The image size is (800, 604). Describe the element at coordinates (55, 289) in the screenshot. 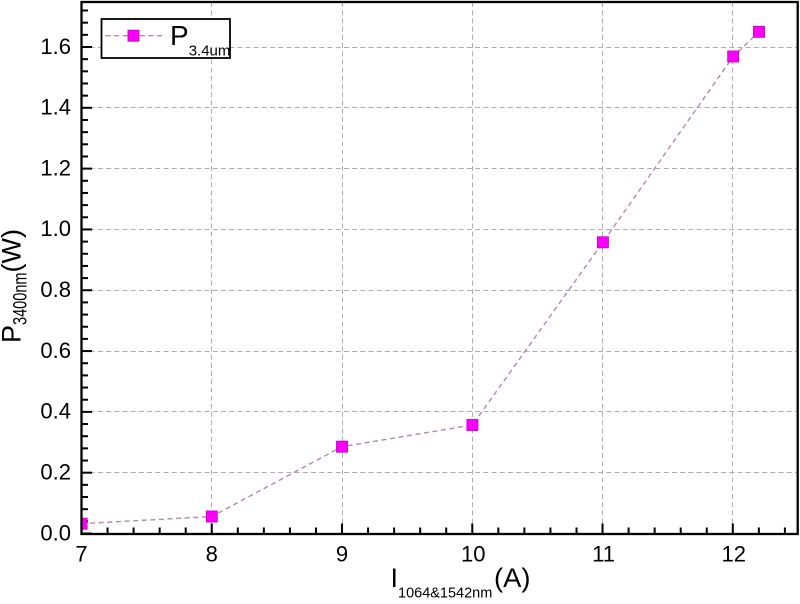

I see `svg-text: 0.8` at that location.